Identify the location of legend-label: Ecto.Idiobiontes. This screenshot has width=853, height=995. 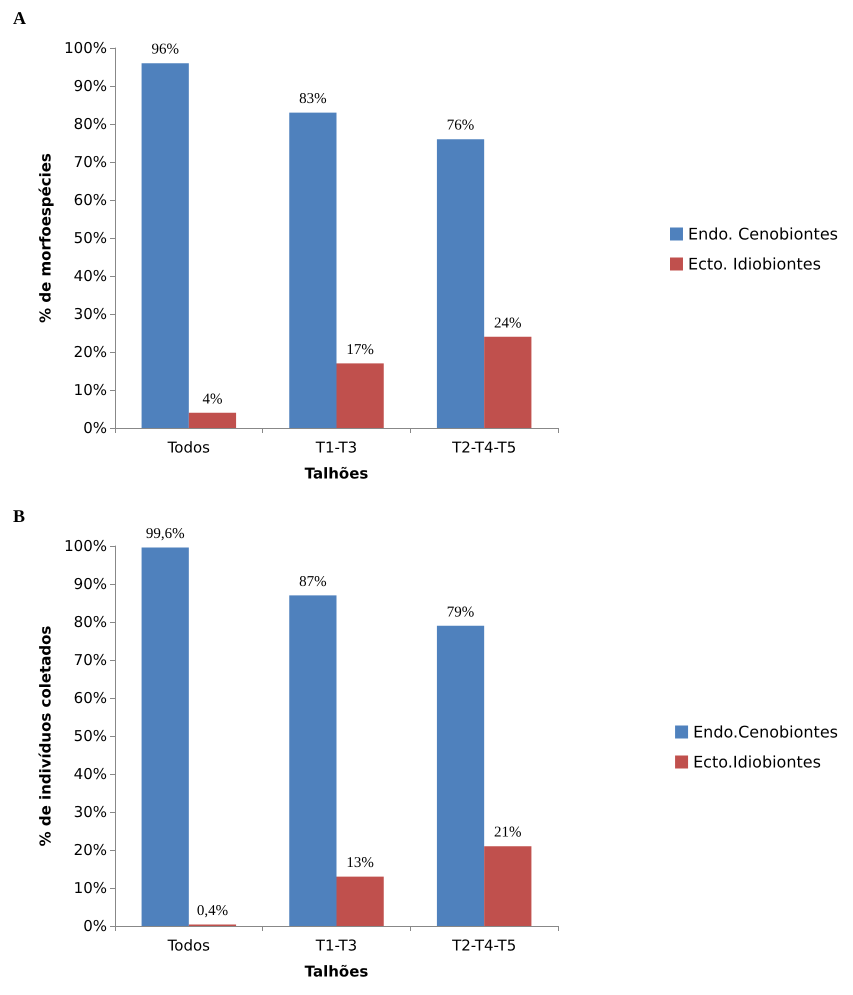
(757, 761).